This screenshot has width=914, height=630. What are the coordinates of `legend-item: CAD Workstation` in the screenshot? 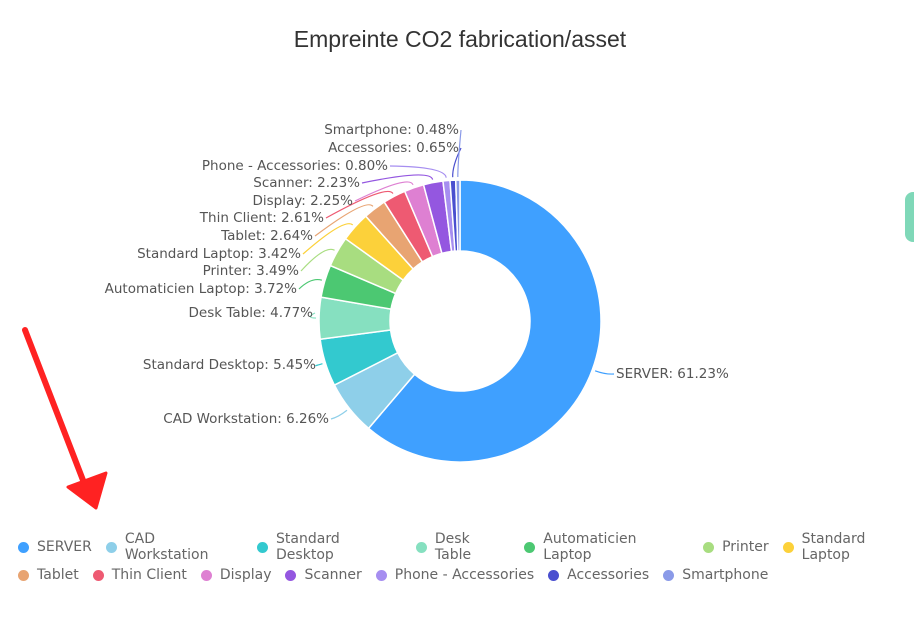 It's located at (174, 547).